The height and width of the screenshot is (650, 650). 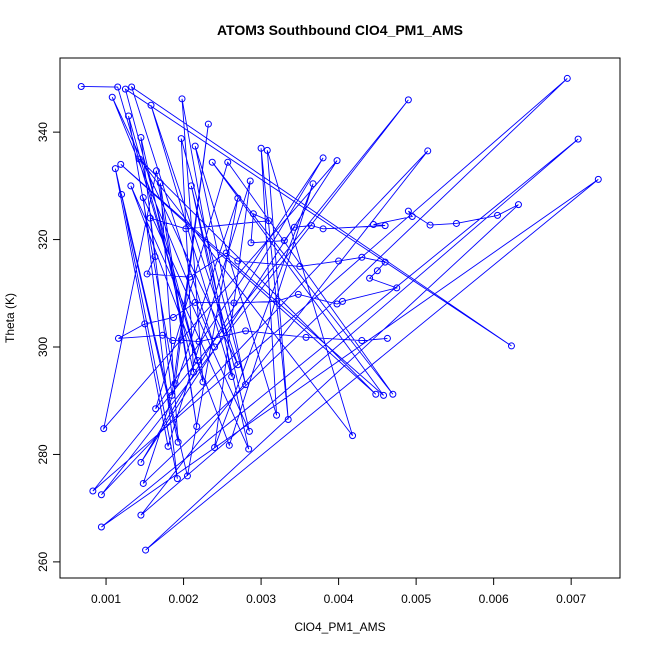 I want to click on x-axis-label: ClO4_PM1_AMS, so click(x=339, y=627).